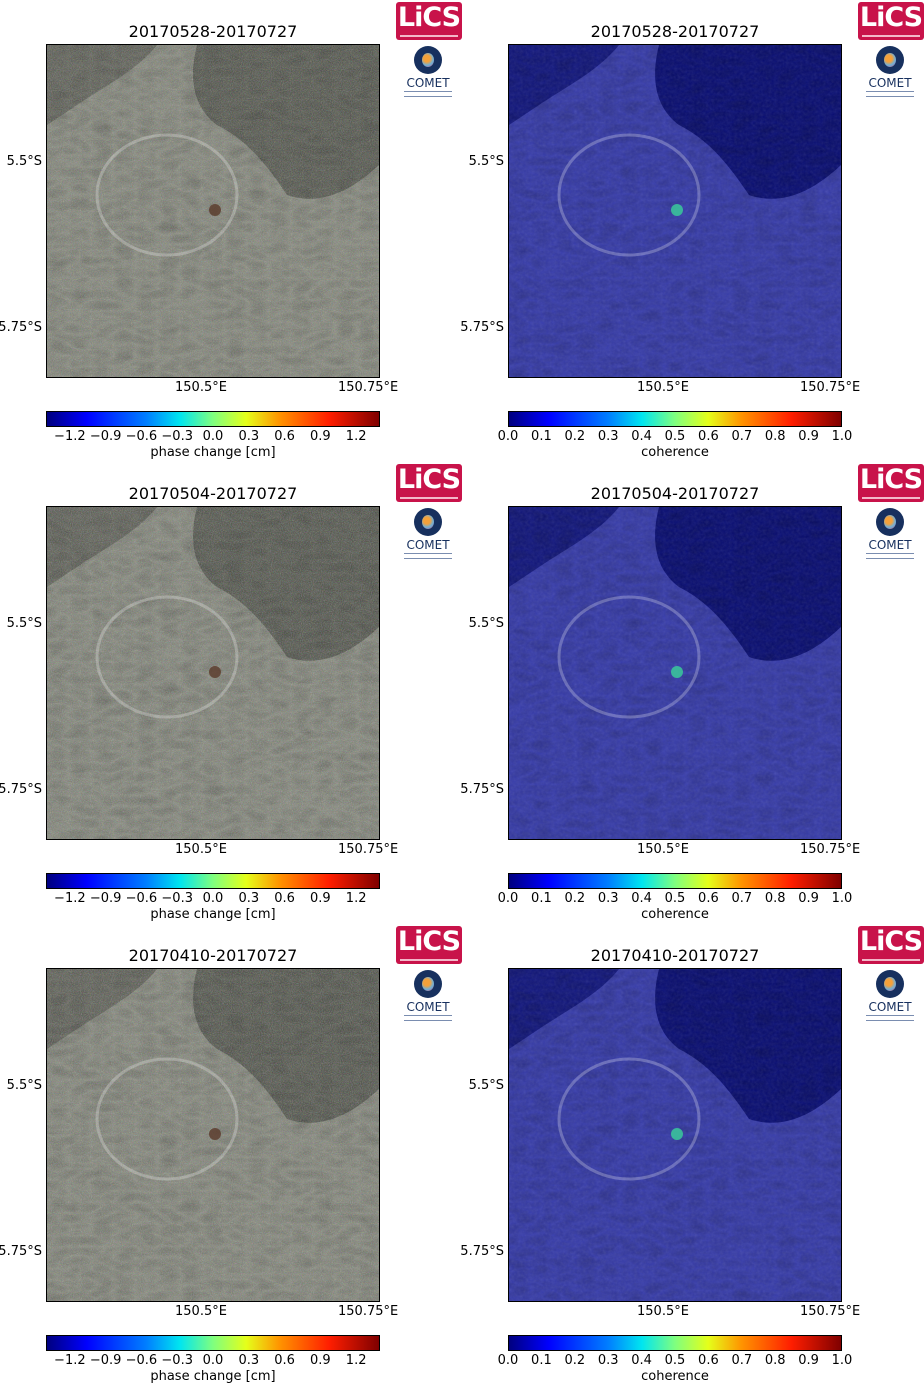 This screenshot has height=1386, width=924. I want to click on panel-title: 20170528-20170727, so click(213, 31).